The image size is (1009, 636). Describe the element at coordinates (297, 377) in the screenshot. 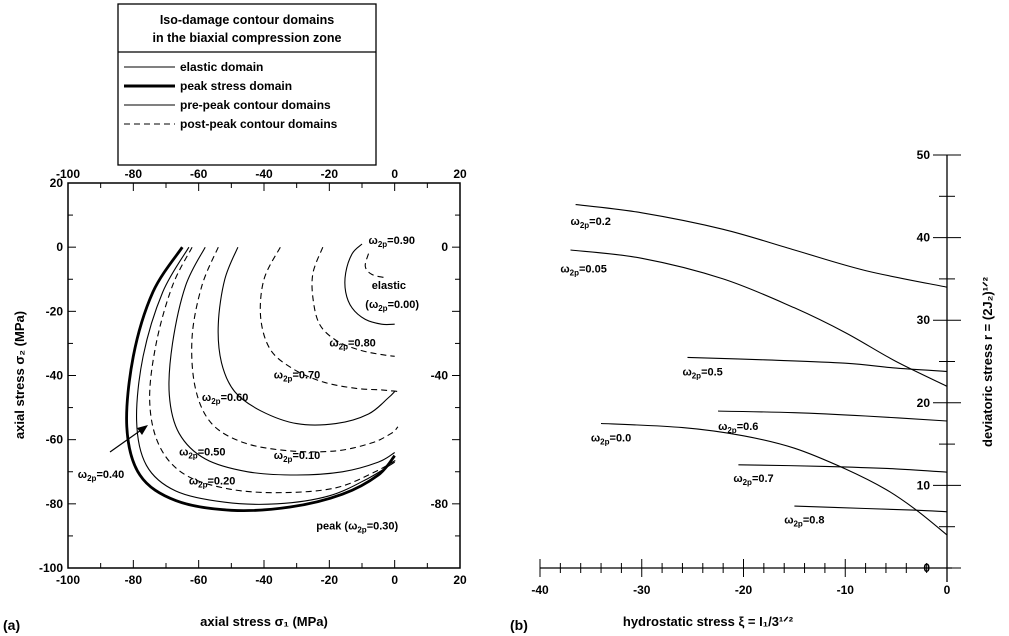

I see `panel-a-contour-label: ω2p=0.70` at that location.